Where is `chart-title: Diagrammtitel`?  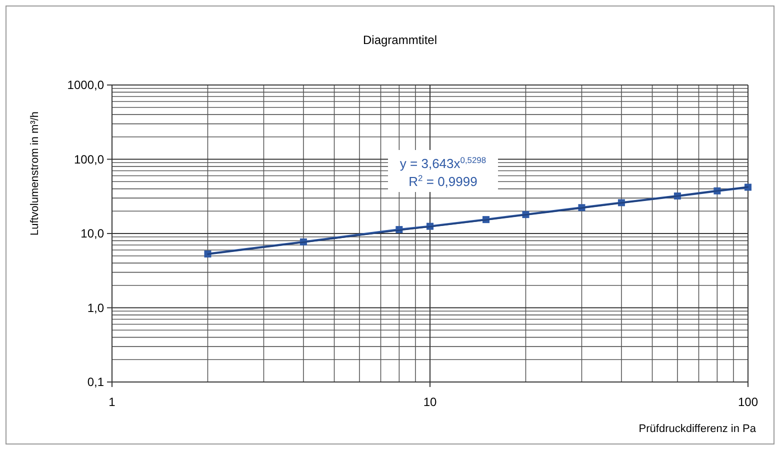
chart-title: Diagrammtitel is located at coordinates (400, 40).